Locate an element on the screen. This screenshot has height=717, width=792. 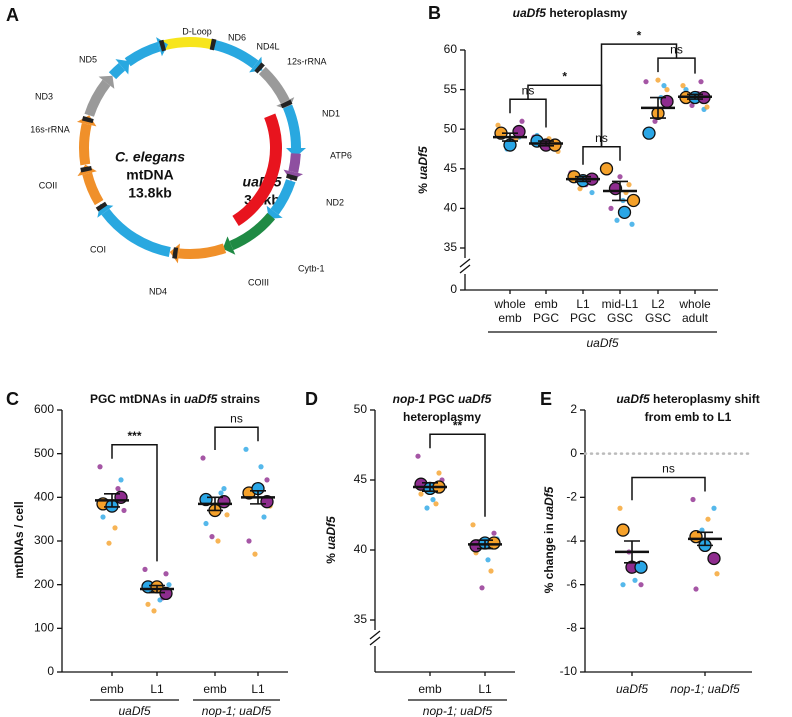
axis-break is located at coordinates (465, 263).